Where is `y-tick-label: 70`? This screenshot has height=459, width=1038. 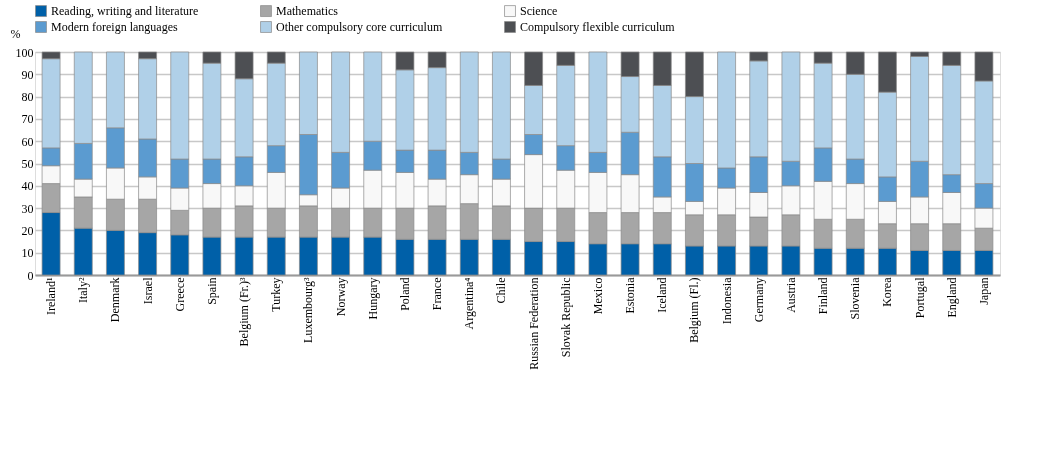
y-tick-label: 70 is located at coordinates (27, 119).